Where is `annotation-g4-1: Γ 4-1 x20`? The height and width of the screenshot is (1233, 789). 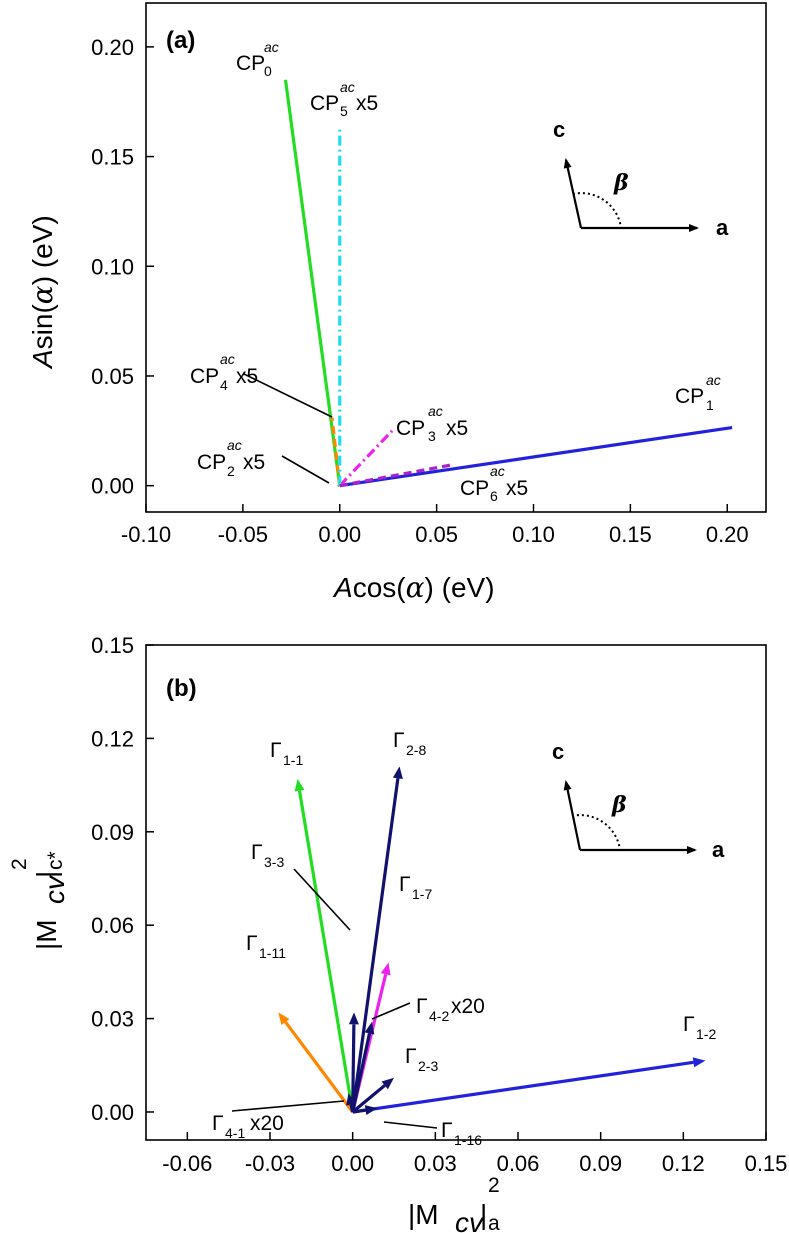
annotation-g4-1: Γ 4-1 x20 is located at coordinates (278, 1120).